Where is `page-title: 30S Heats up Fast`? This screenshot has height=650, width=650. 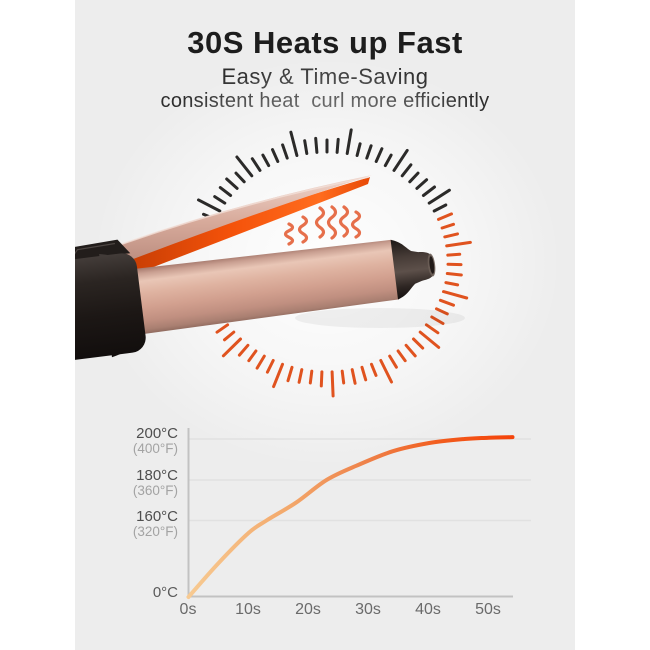
page-title: 30S Heats up Fast is located at coordinates (325, 42).